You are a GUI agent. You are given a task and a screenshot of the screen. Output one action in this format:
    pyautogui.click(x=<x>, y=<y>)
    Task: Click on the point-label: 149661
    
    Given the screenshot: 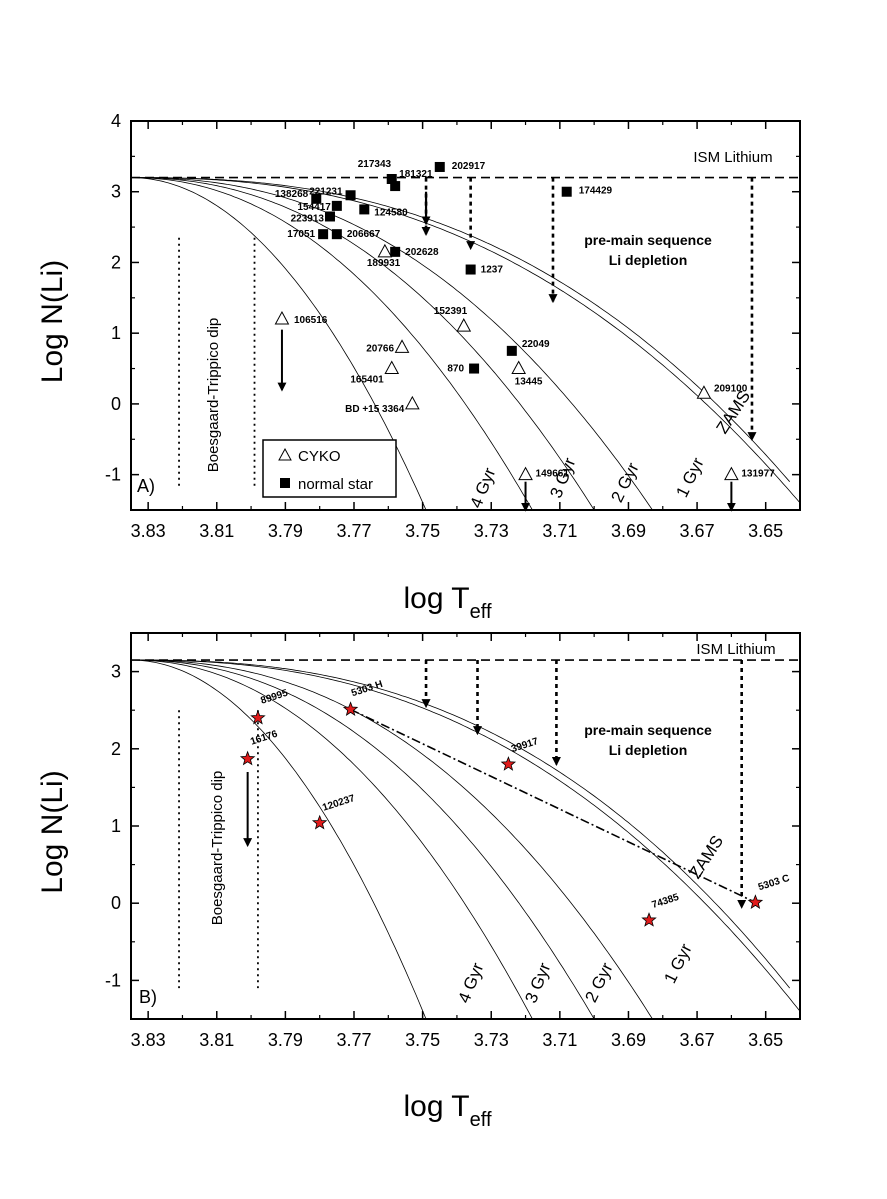 What is the action you would take?
    pyautogui.click(x=553, y=474)
    